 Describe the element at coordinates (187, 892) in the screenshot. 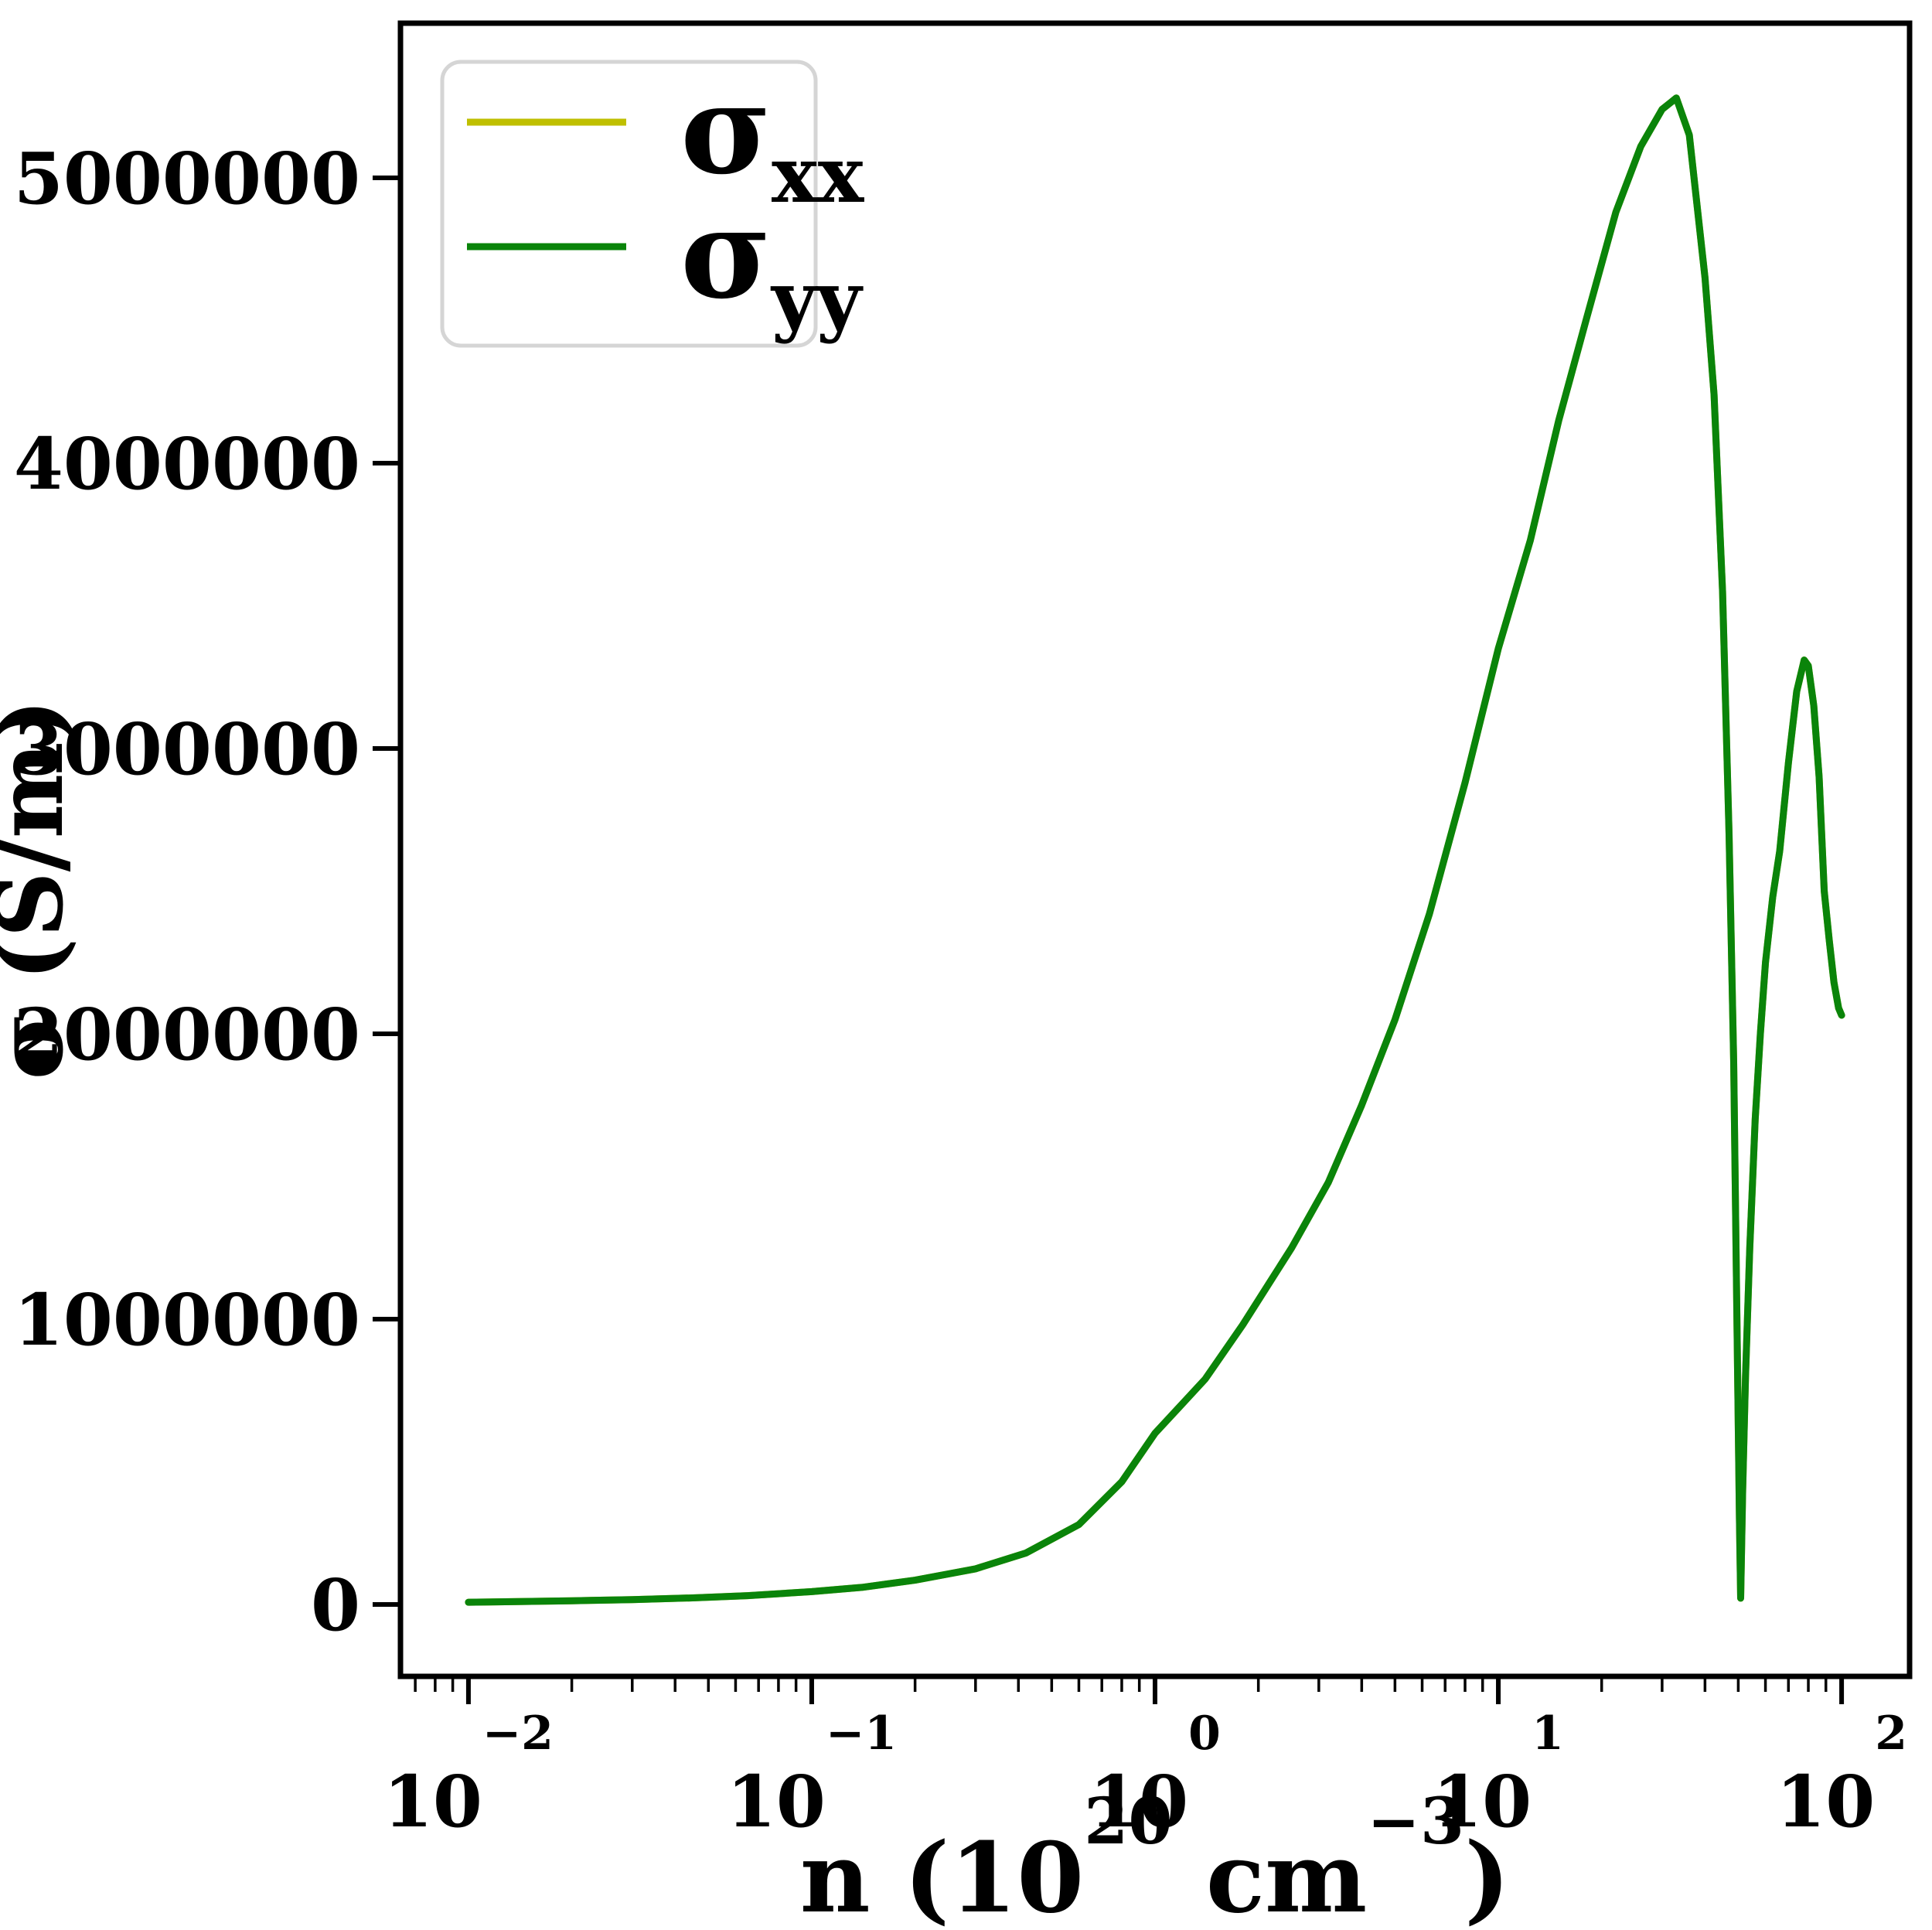

I see `y-axis-tick-labels: 0 1000000 2000000 3000000 4000000 5000000` at that location.